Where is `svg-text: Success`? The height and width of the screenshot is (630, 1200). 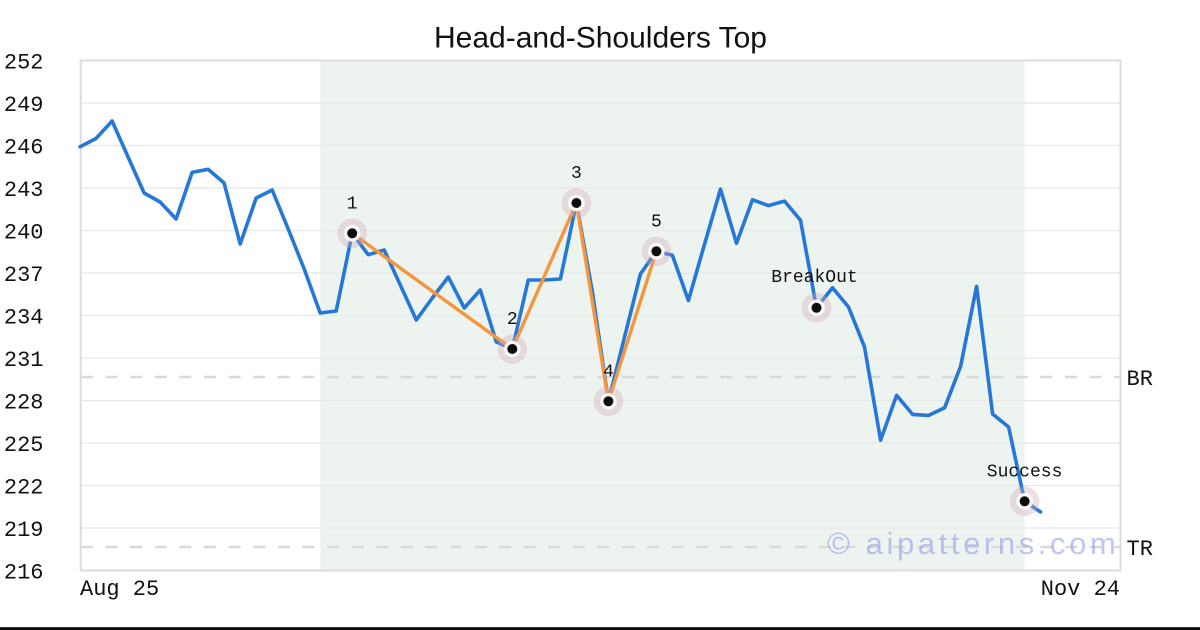
svg-text: Success is located at coordinates (1025, 472).